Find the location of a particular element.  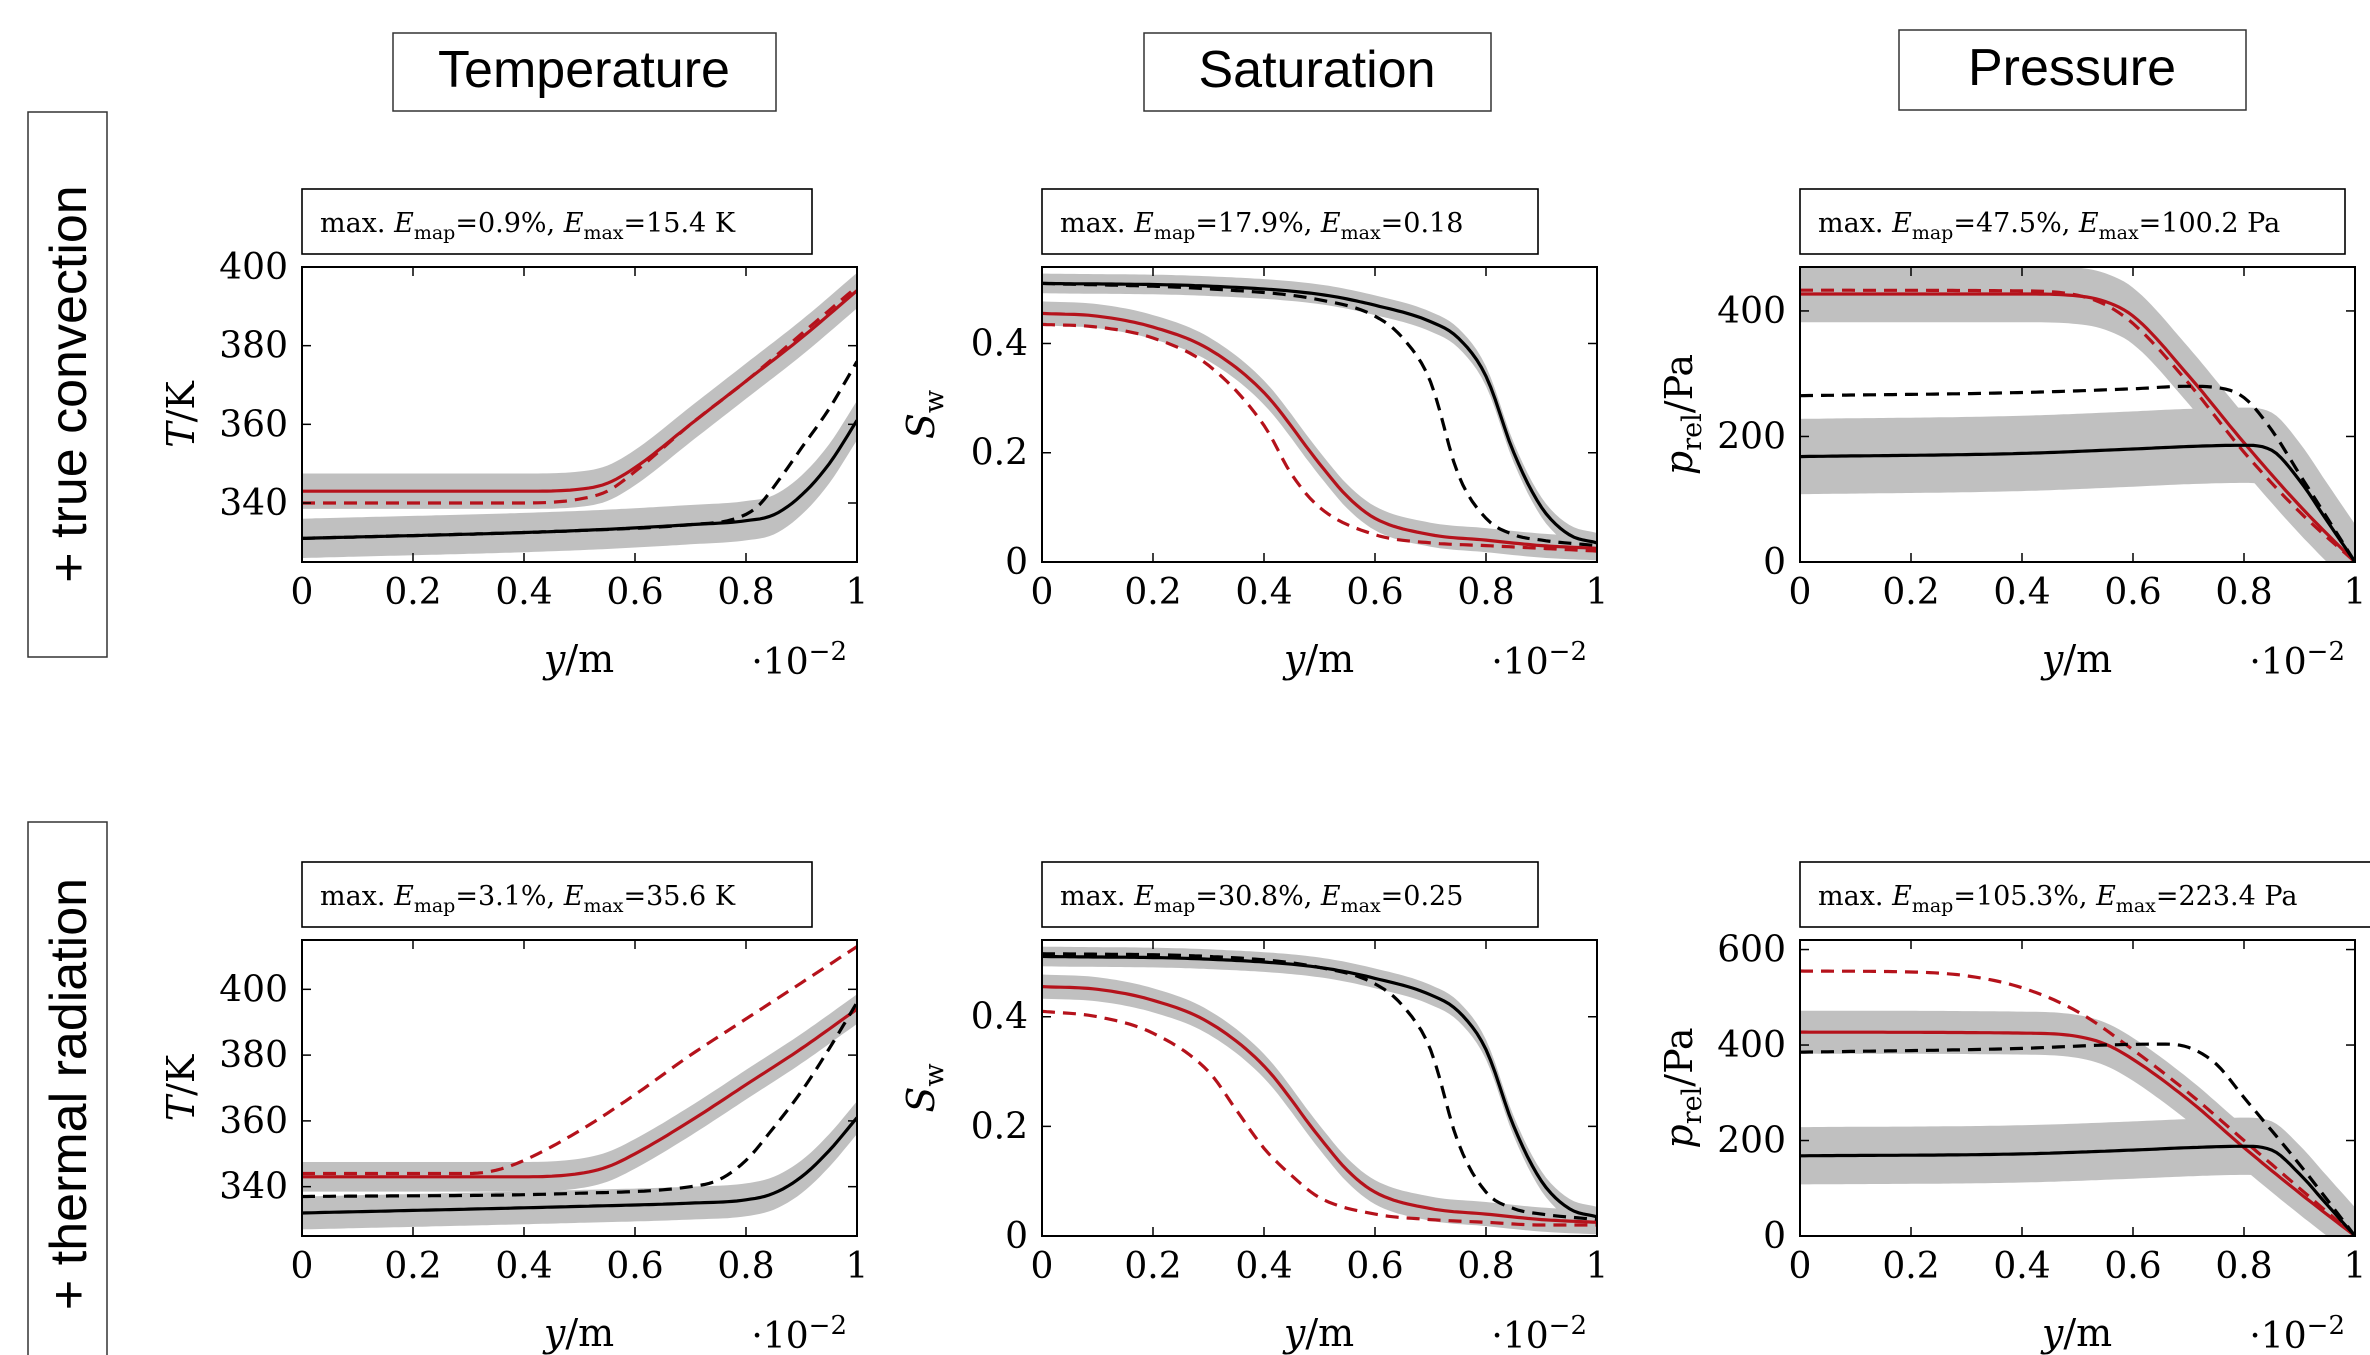

y-tick-label: 600 is located at coordinates (1751, 950).